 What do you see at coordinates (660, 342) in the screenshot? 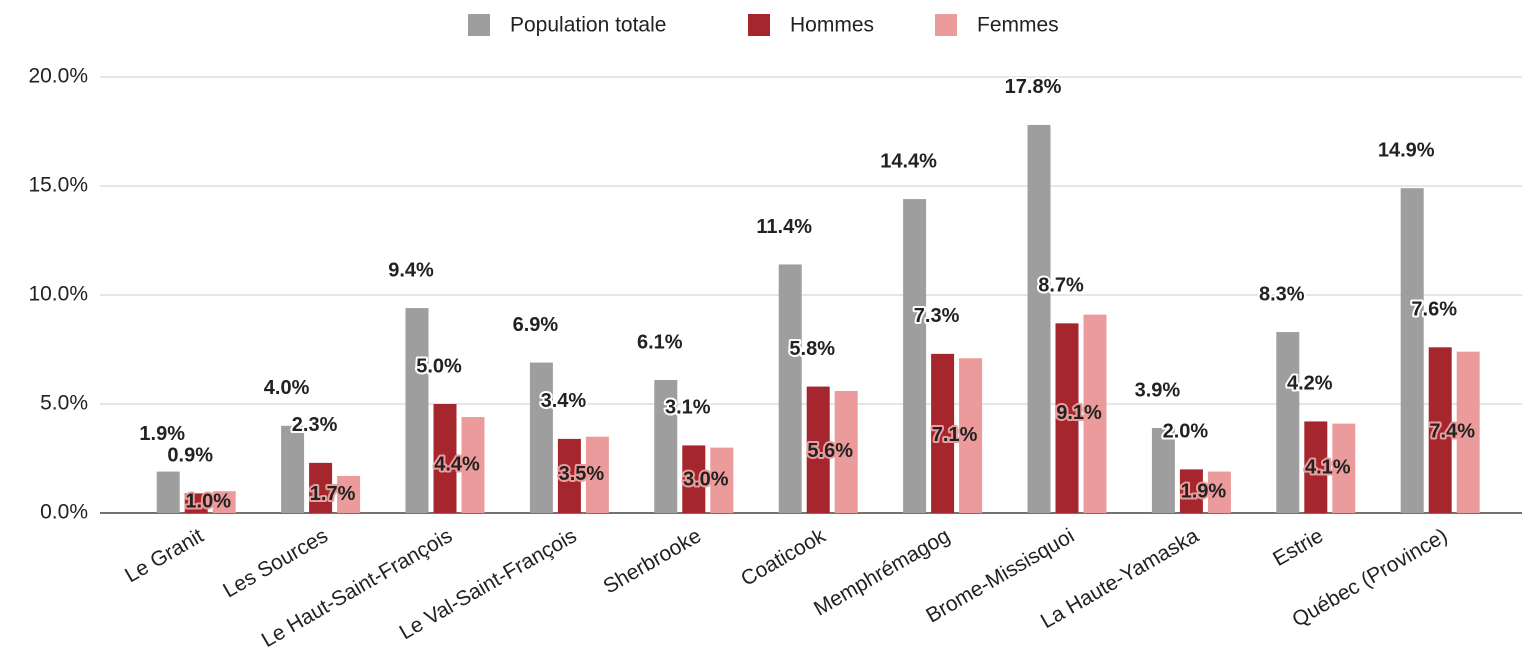
I see `data-label: 6.1%` at bounding box center [660, 342].